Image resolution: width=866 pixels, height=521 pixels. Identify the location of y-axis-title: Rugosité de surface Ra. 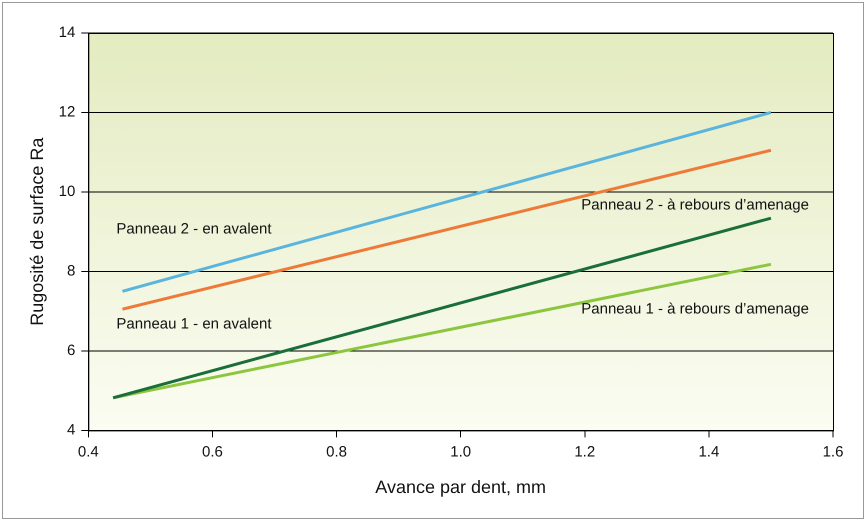
(36, 231).